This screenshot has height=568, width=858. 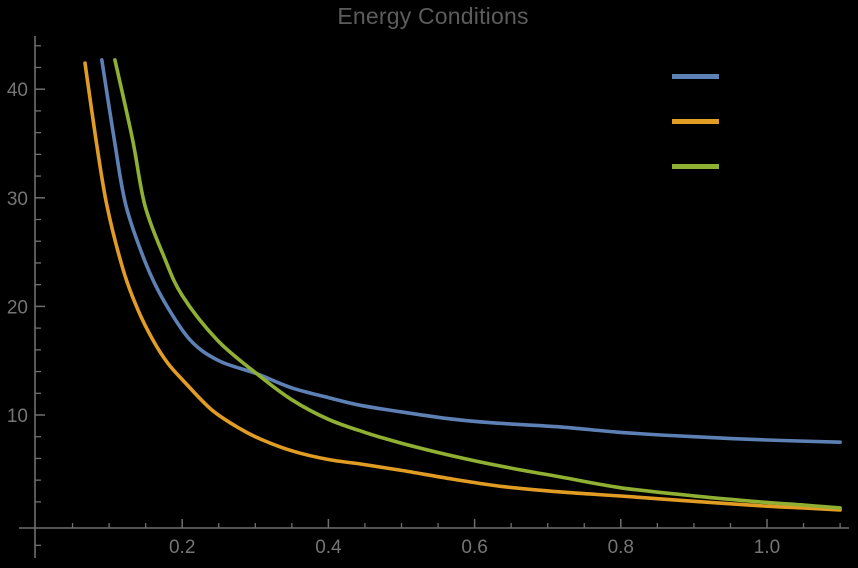 I want to click on y-tick-label: 20, so click(x=17, y=307).